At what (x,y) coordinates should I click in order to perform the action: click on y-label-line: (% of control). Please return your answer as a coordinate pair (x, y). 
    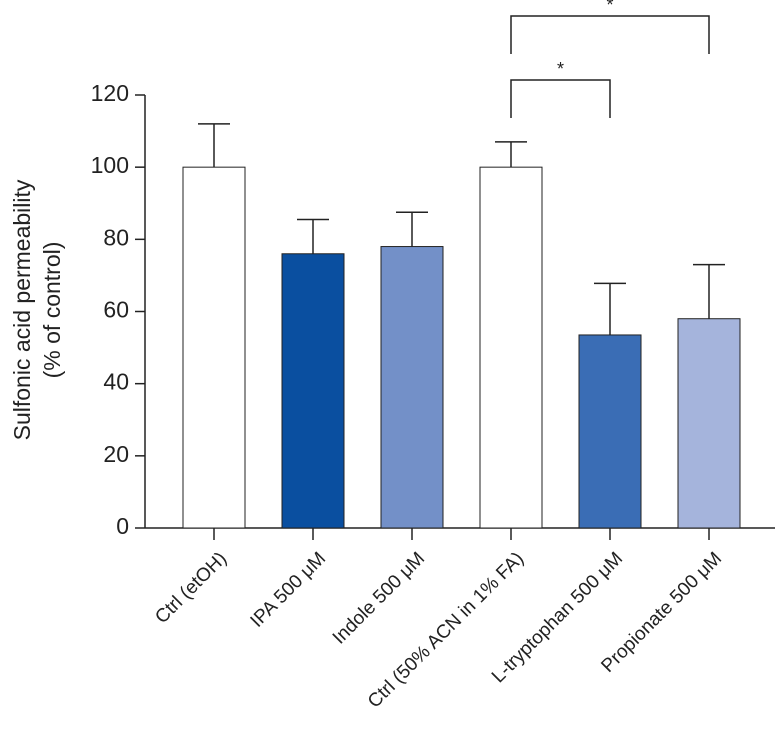
    Looking at the image, I should click on (52, 310).